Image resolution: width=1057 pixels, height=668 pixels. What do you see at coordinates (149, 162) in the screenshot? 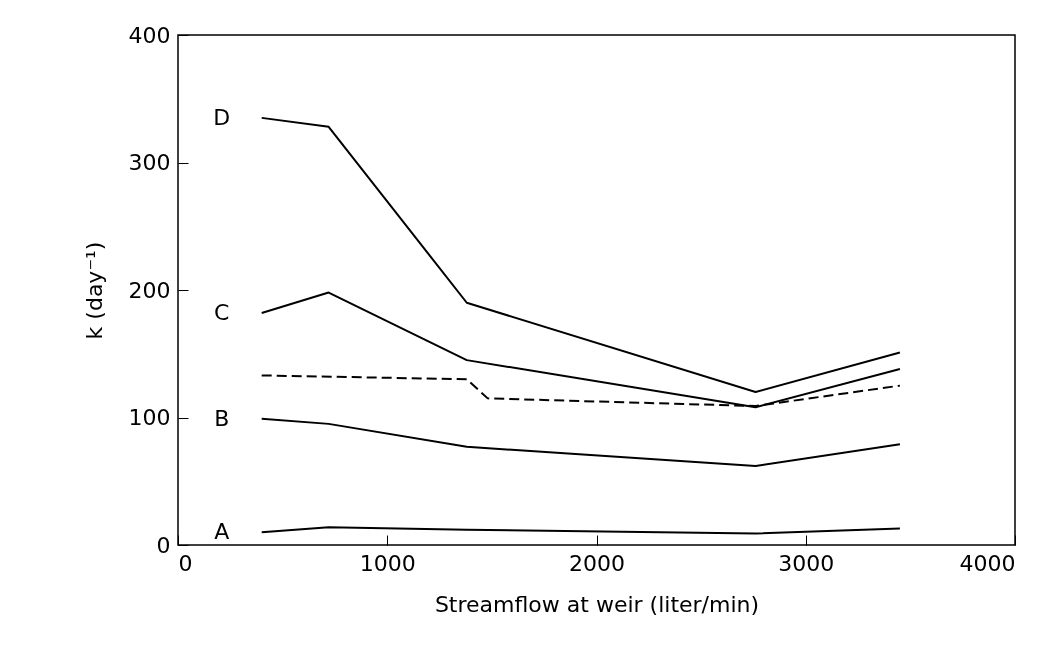
I see `y-tick-label: 300` at bounding box center [149, 162].